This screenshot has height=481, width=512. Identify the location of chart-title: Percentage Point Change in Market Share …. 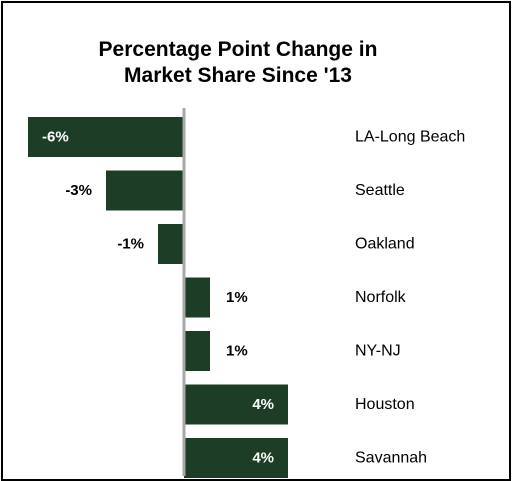
(238, 63).